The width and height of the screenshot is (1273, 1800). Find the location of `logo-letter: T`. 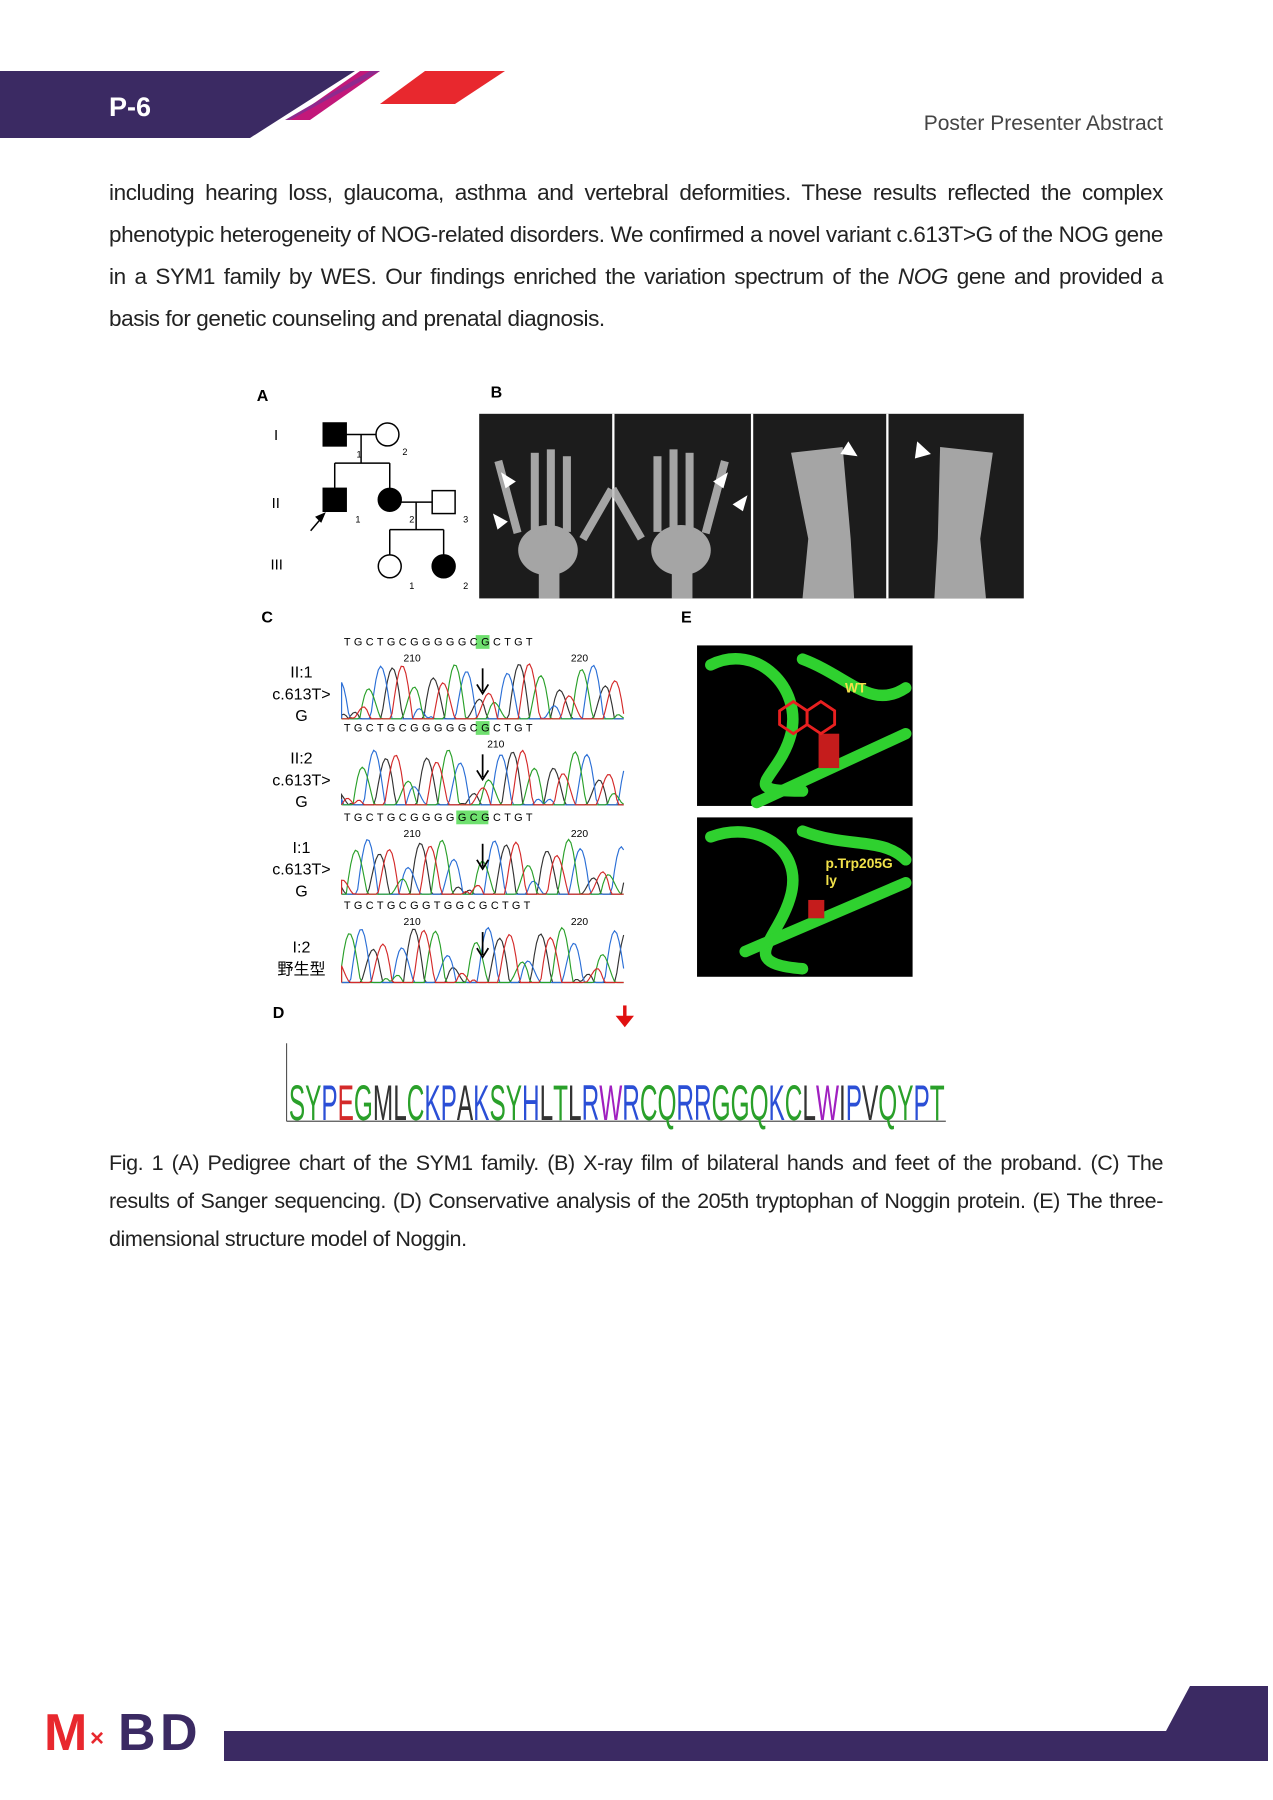

logo-letter: T is located at coordinates (560, 1102).